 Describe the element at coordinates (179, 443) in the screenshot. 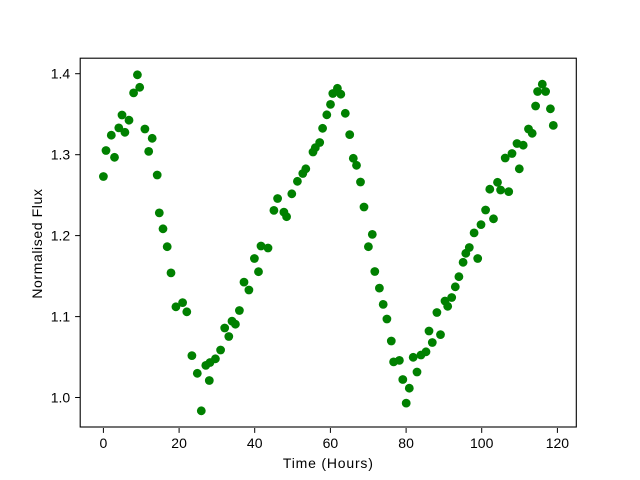

I see `svg-text: 20` at that location.